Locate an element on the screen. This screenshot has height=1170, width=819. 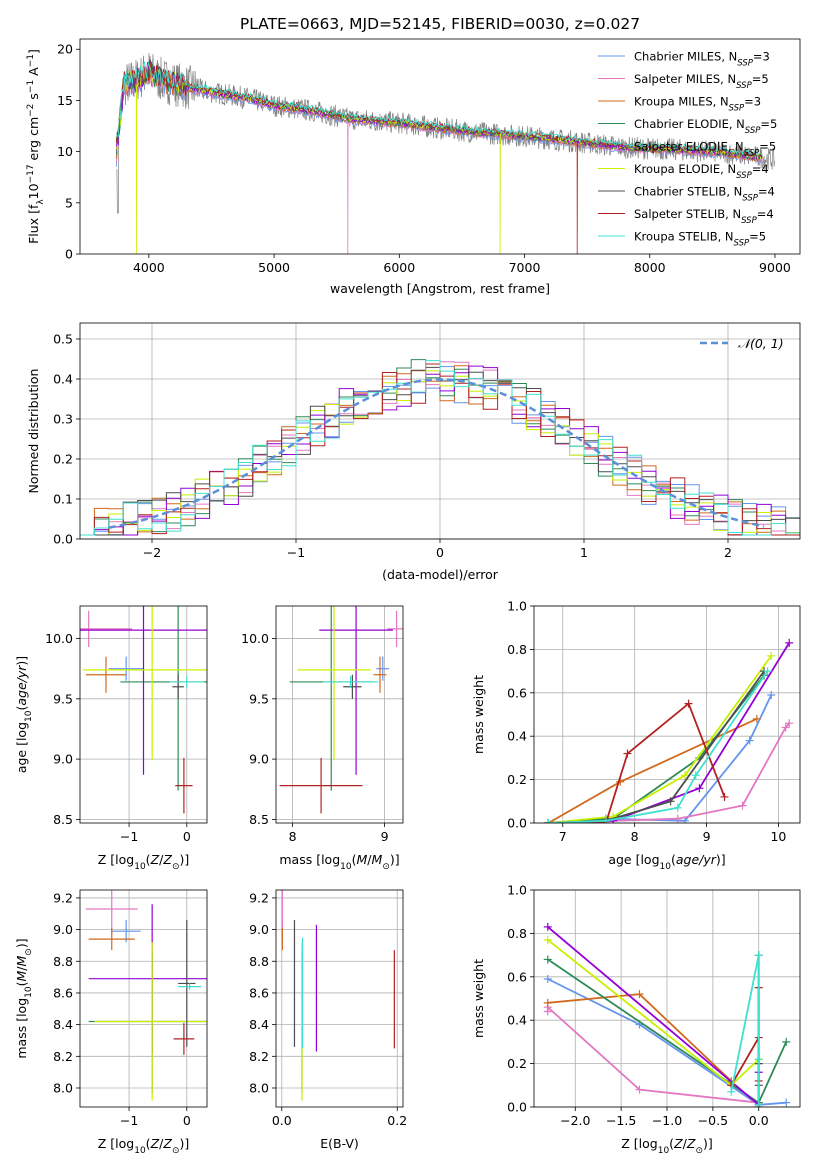
y-tick-label: 10 is located at coordinates (65, 151).